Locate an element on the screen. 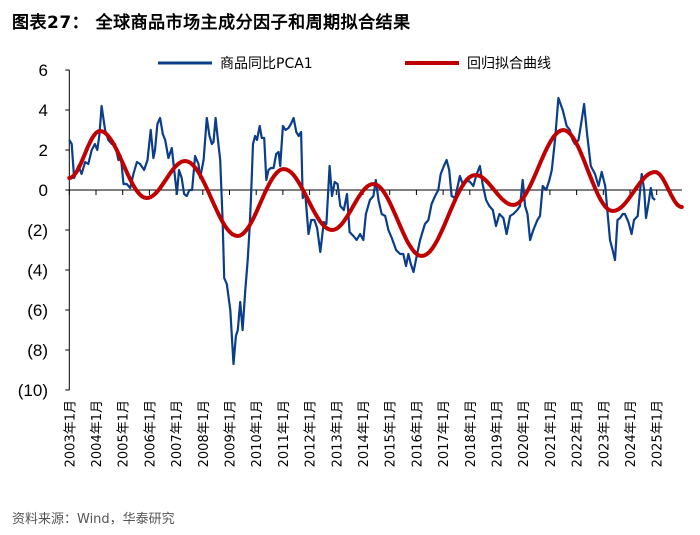 The width and height of the screenshot is (700, 535). y-tick-label: (10) is located at coordinates (33, 390).